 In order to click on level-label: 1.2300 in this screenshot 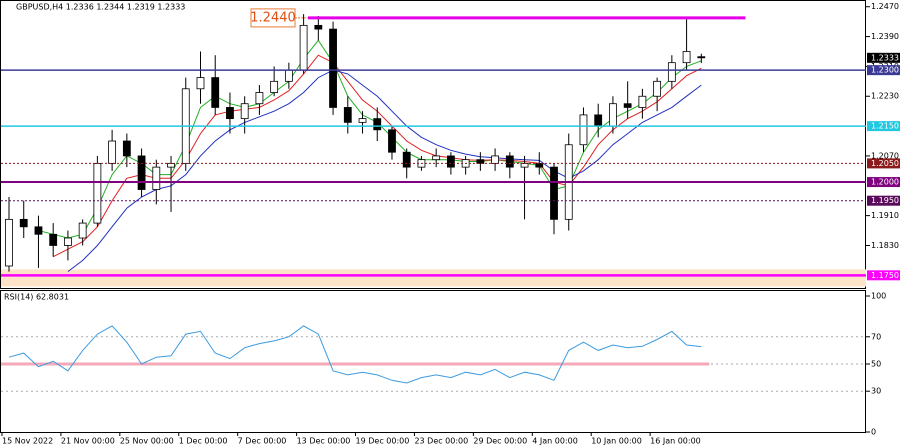, I will do `click(885, 70)`.